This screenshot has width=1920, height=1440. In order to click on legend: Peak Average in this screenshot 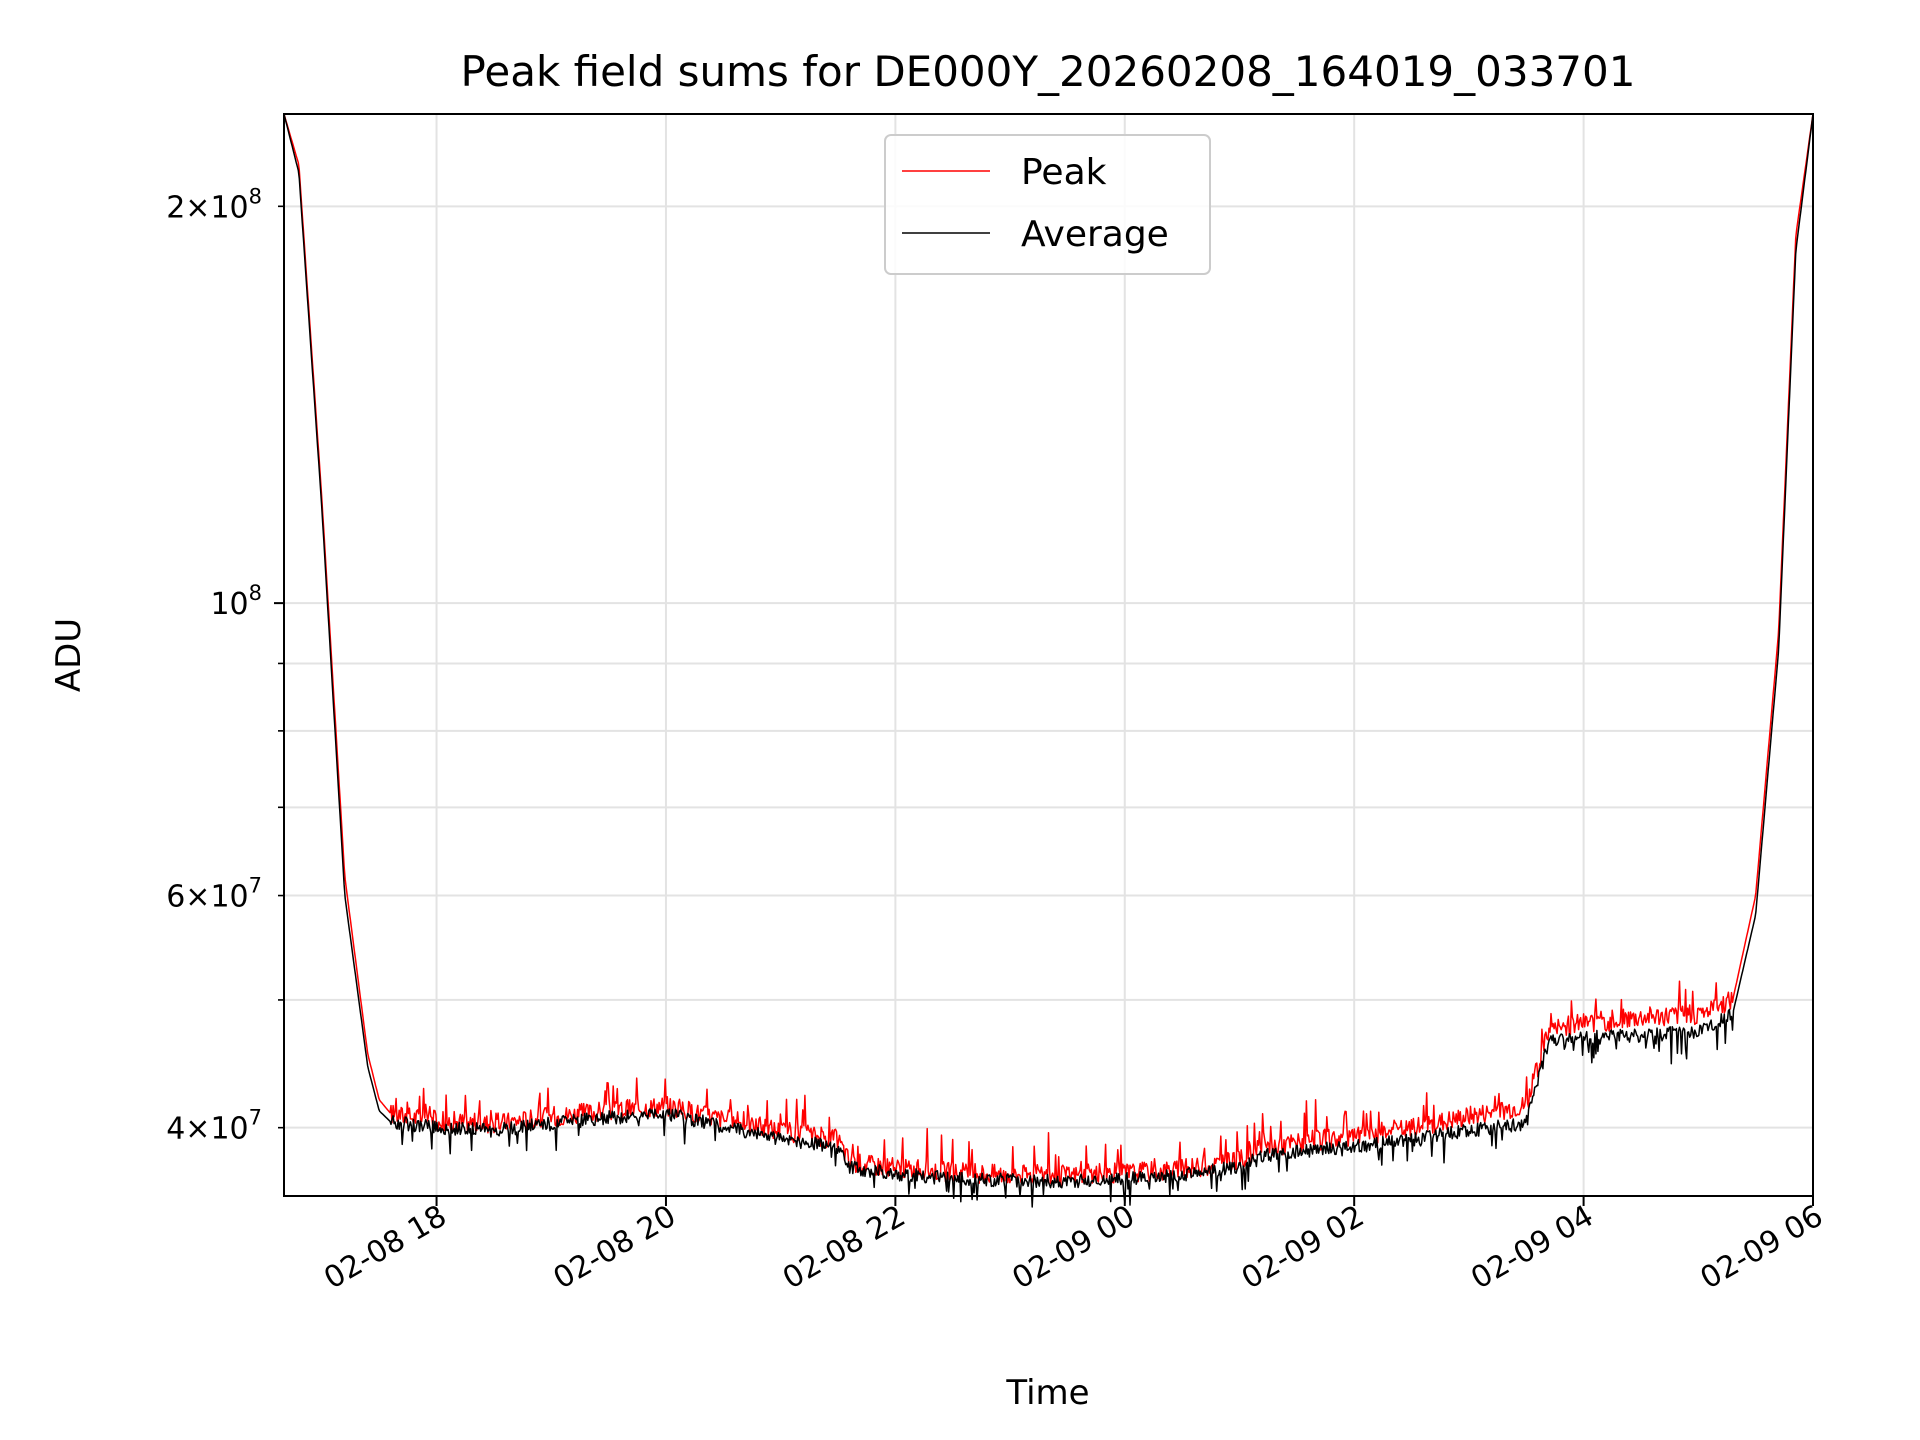, I will do `click(1047, 204)`.